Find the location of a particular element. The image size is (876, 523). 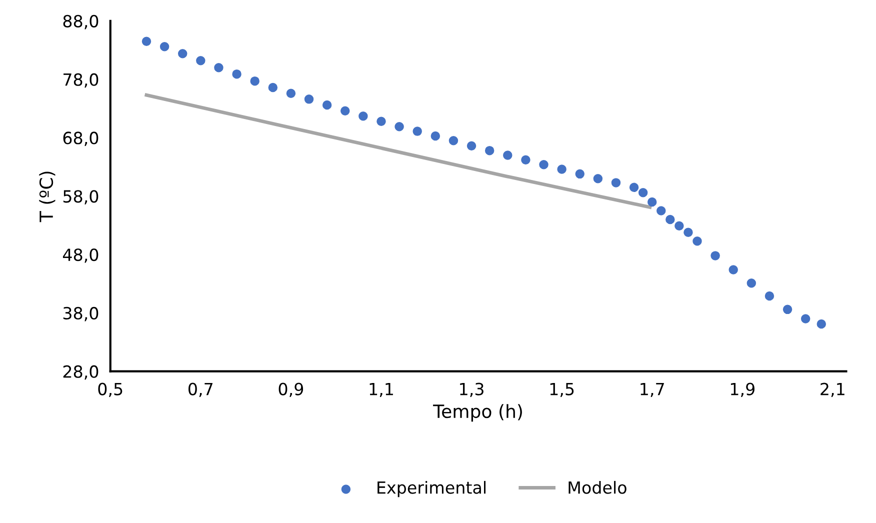

legend-label: Modelo is located at coordinates (597, 487).